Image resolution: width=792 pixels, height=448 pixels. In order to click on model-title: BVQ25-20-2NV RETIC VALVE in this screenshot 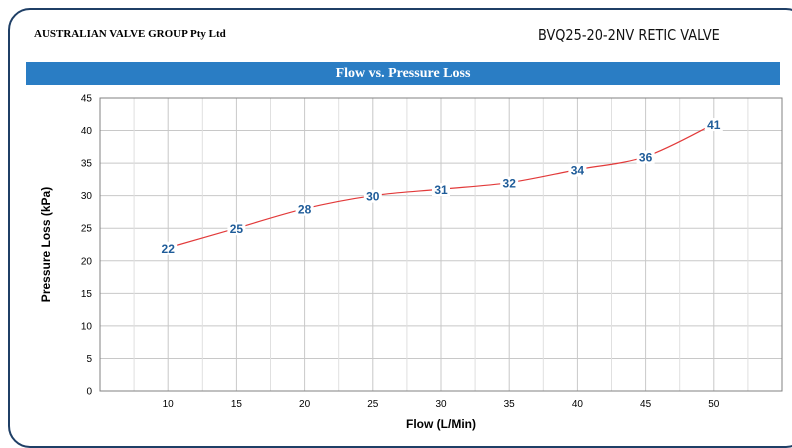, I will do `click(629, 35)`.